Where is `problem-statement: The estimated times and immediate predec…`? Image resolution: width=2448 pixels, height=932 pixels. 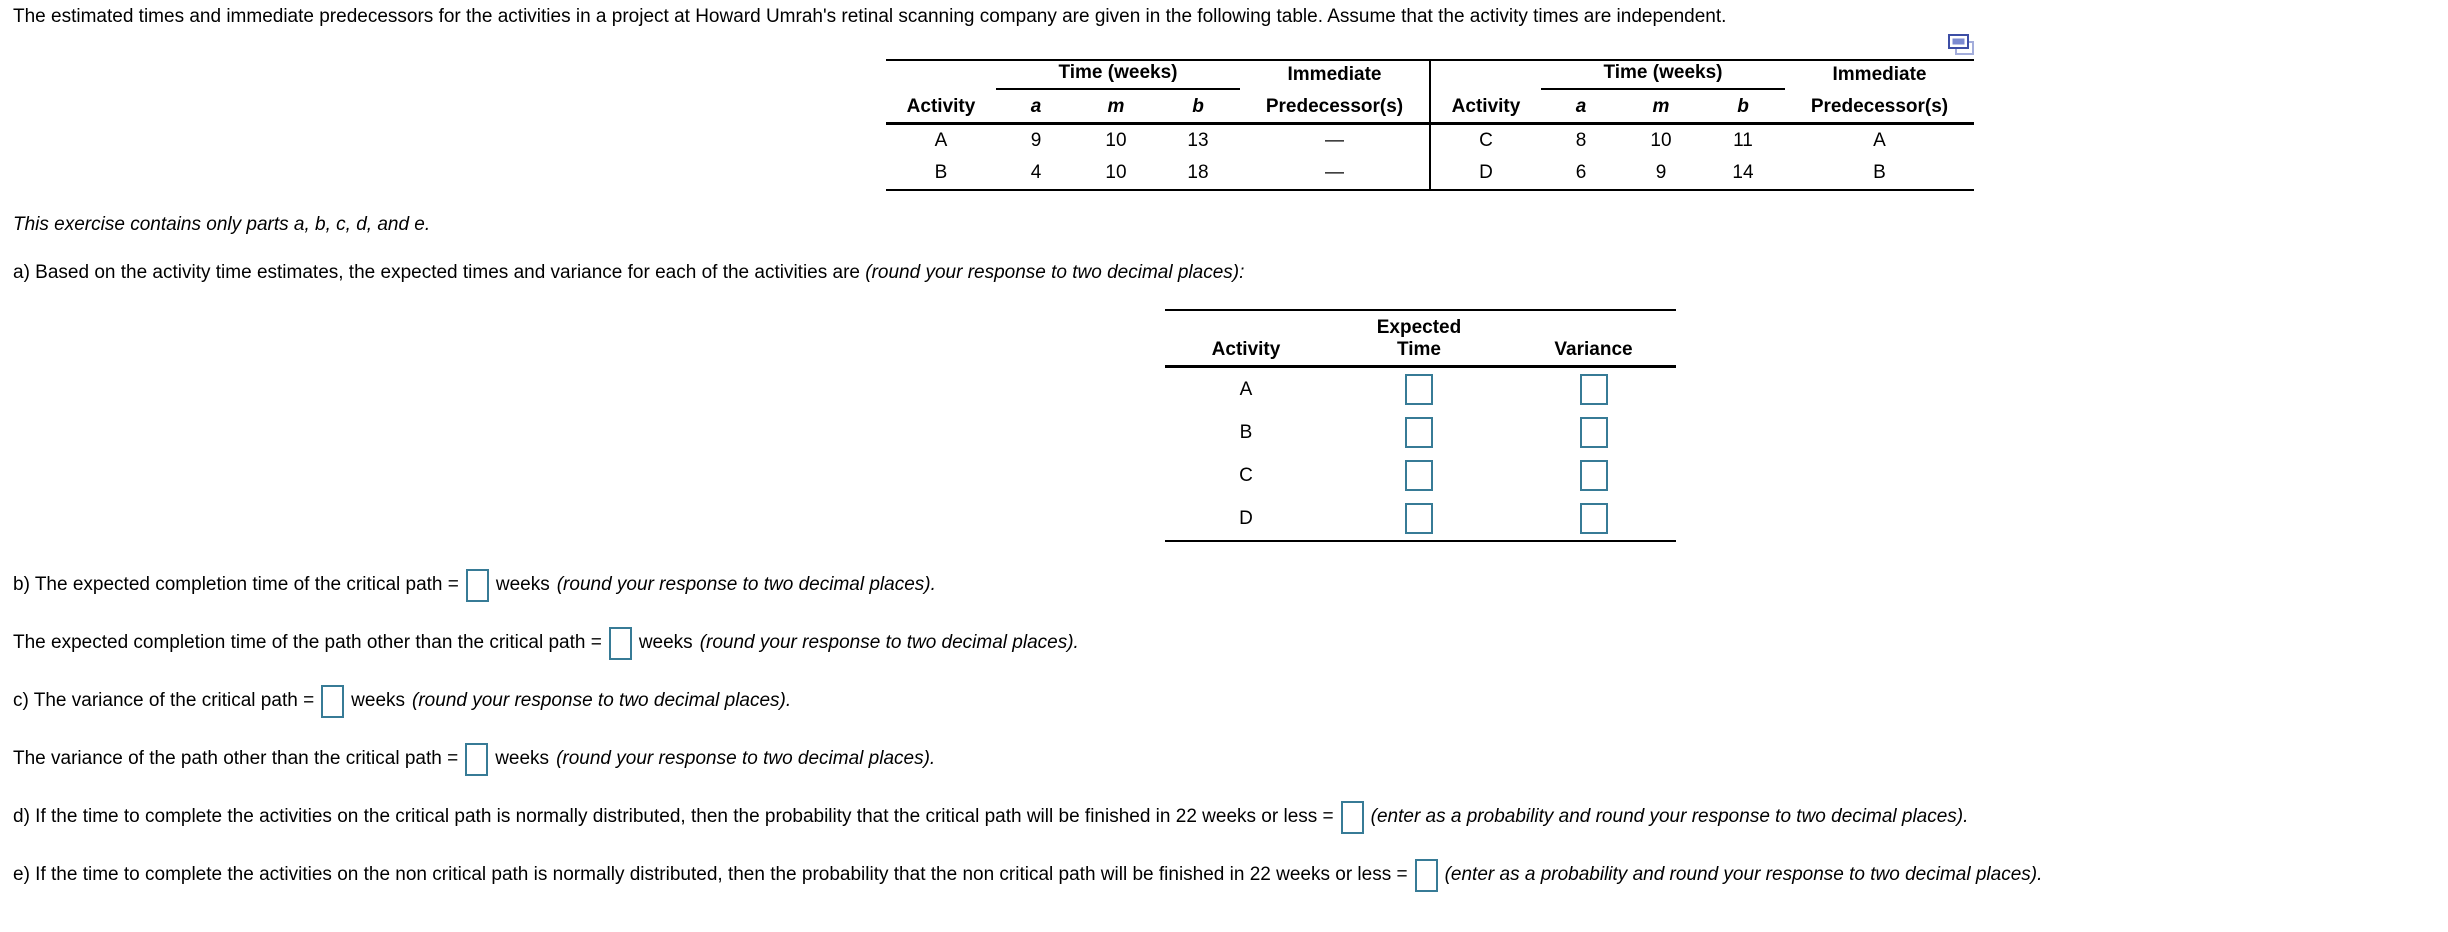 problem-statement: The estimated times and immediate predec… is located at coordinates (870, 16).